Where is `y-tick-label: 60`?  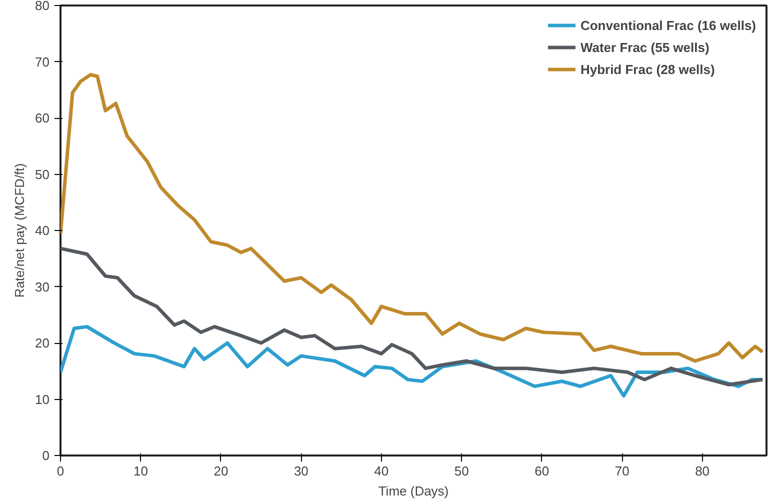
y-tick-label: 60 is located at coordinates (42, 118).